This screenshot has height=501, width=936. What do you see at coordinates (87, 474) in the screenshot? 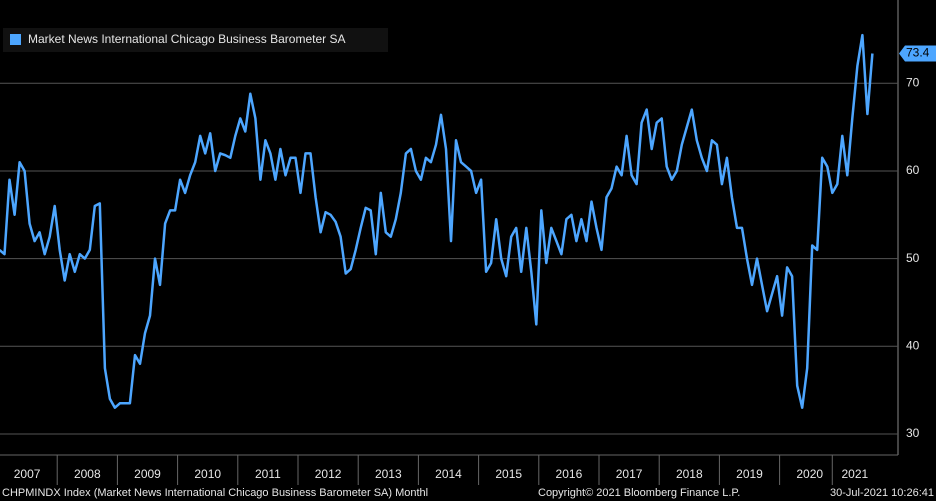
I see `x-tick-label: 2008` at bounding box center [87, 474].